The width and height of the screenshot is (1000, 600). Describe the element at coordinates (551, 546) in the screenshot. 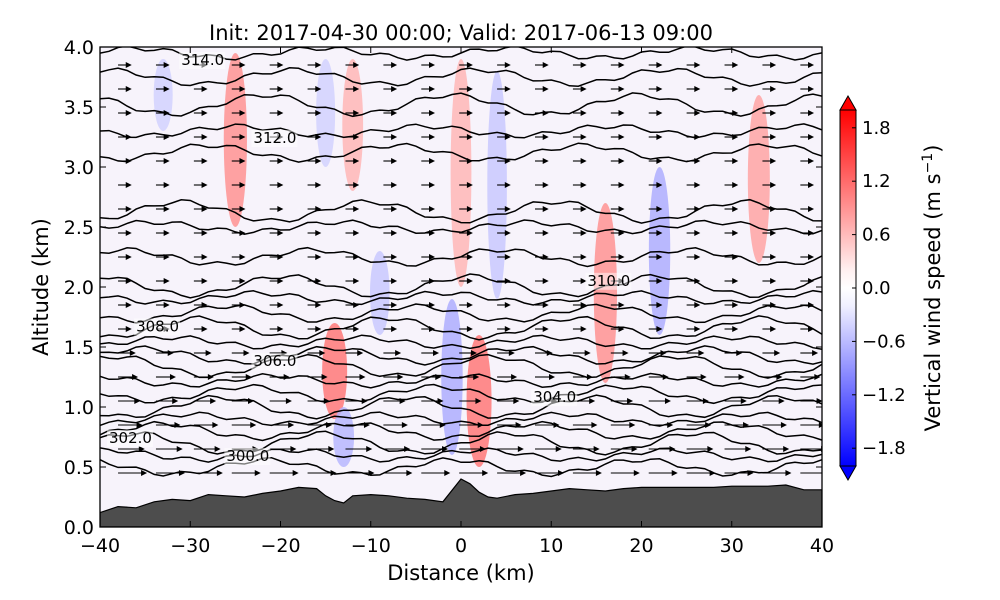

I see `x-tick-label-5: 10` at that location.